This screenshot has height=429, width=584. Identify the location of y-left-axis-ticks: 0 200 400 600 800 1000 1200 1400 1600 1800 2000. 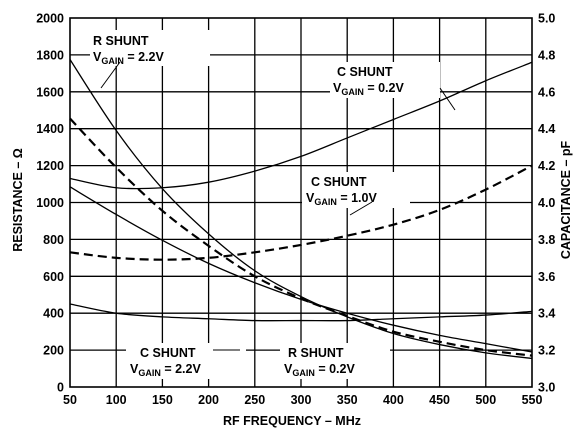
(50, 203).